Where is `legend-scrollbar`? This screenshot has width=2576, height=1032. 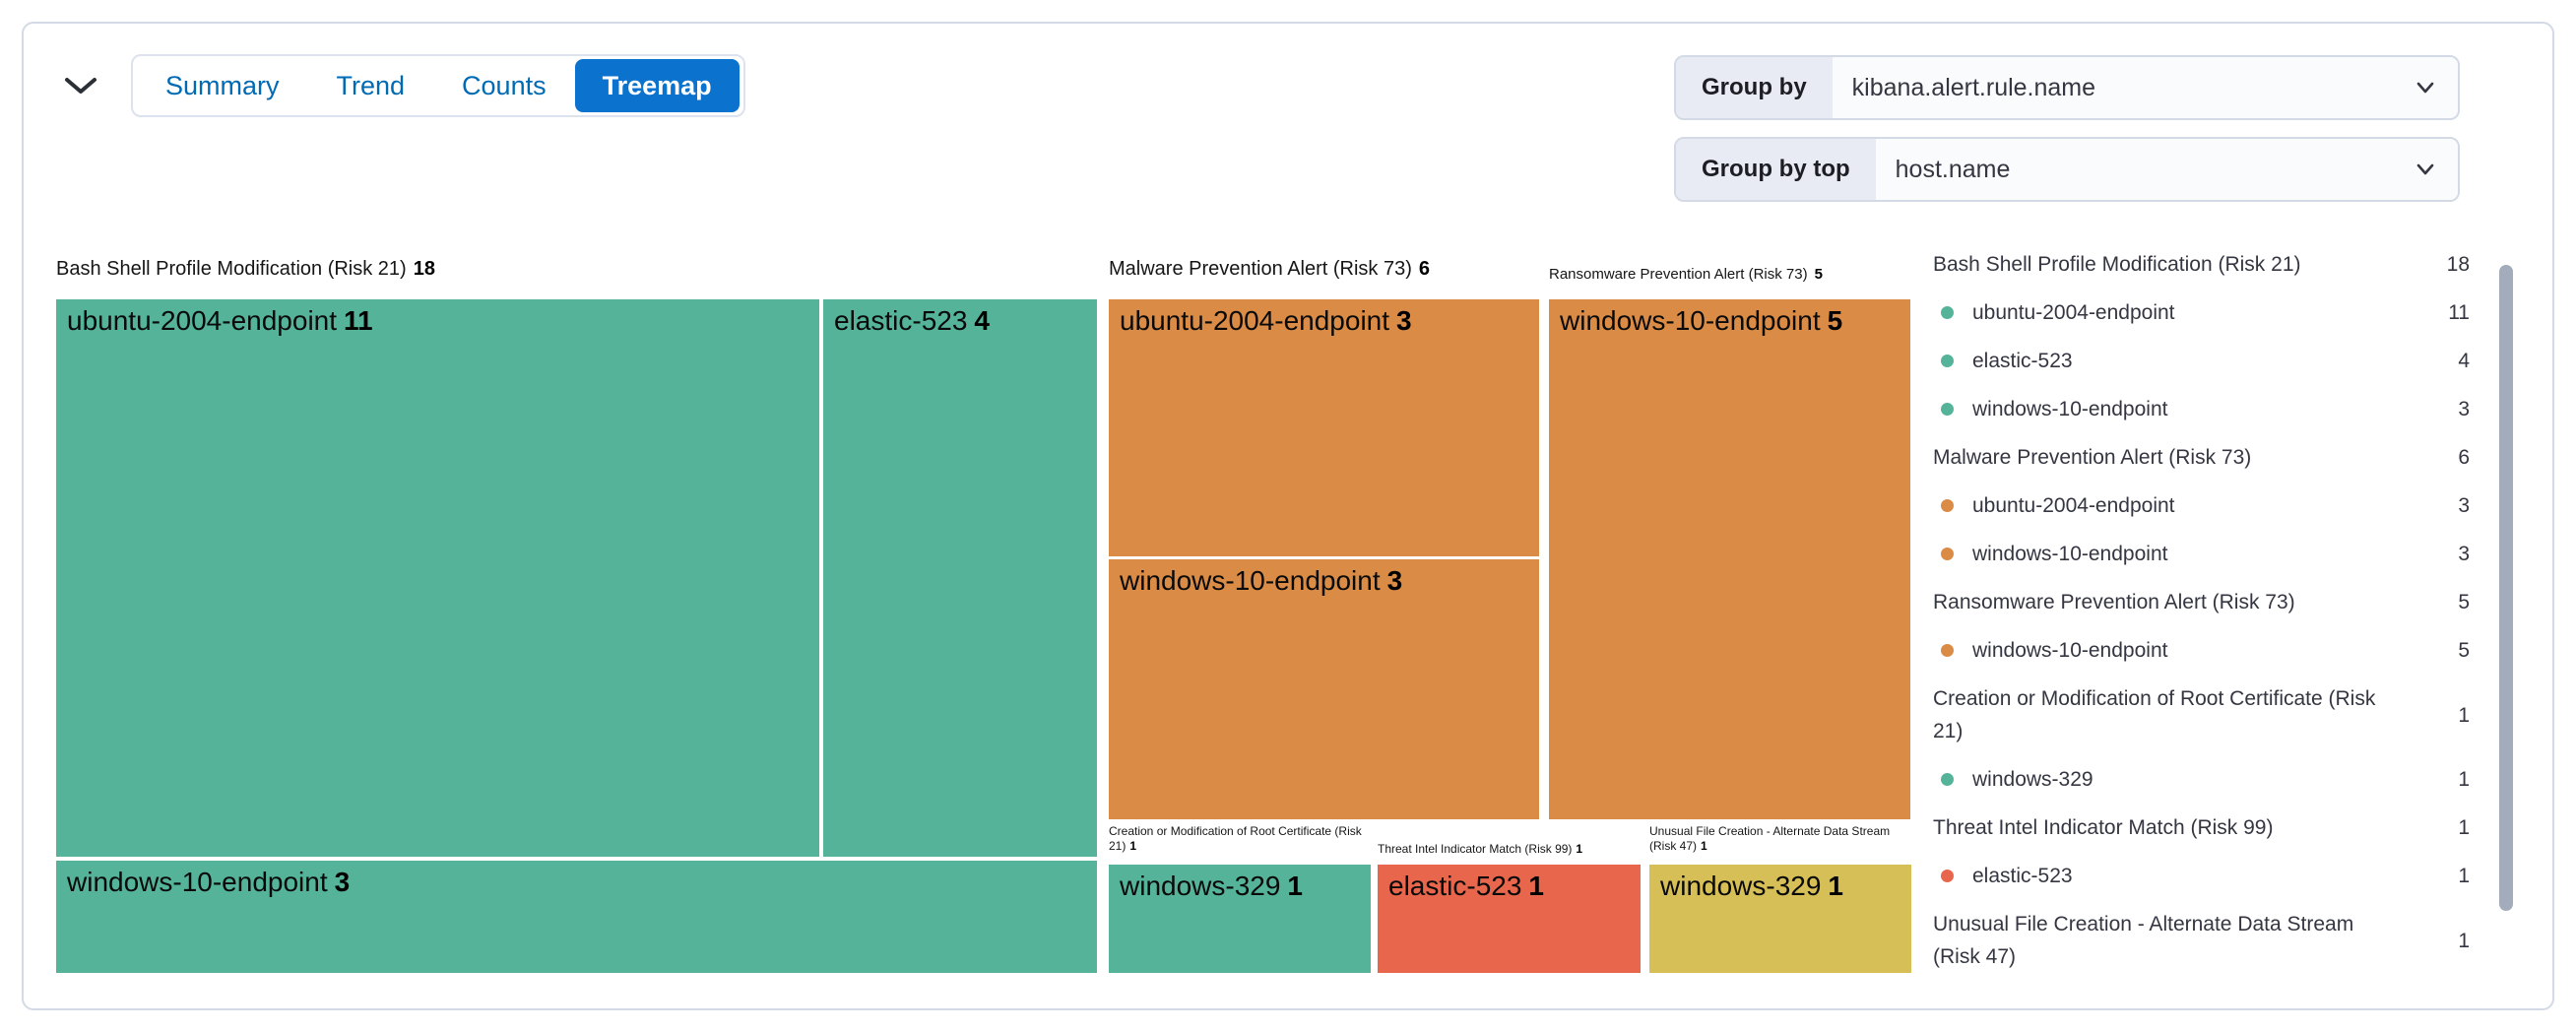
legend-scrollbar is located at coordinates (2506, 588).